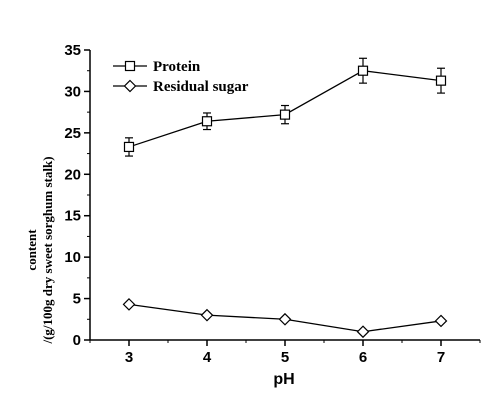 The width and height of the screenshot is (500, 414). Describe the element at coordinates (363, 357) in the screenshot. I see `x-tick-label: 6` at that location.